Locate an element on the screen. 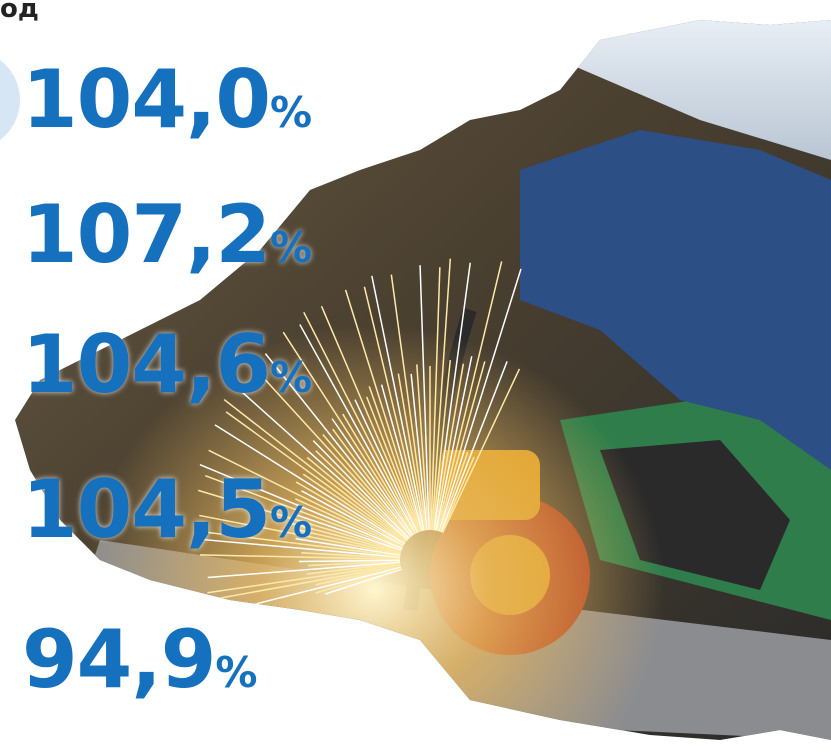 The height and width of the screenshot is (756, 831). value: 94,9 is located at coordinates (119, 659).